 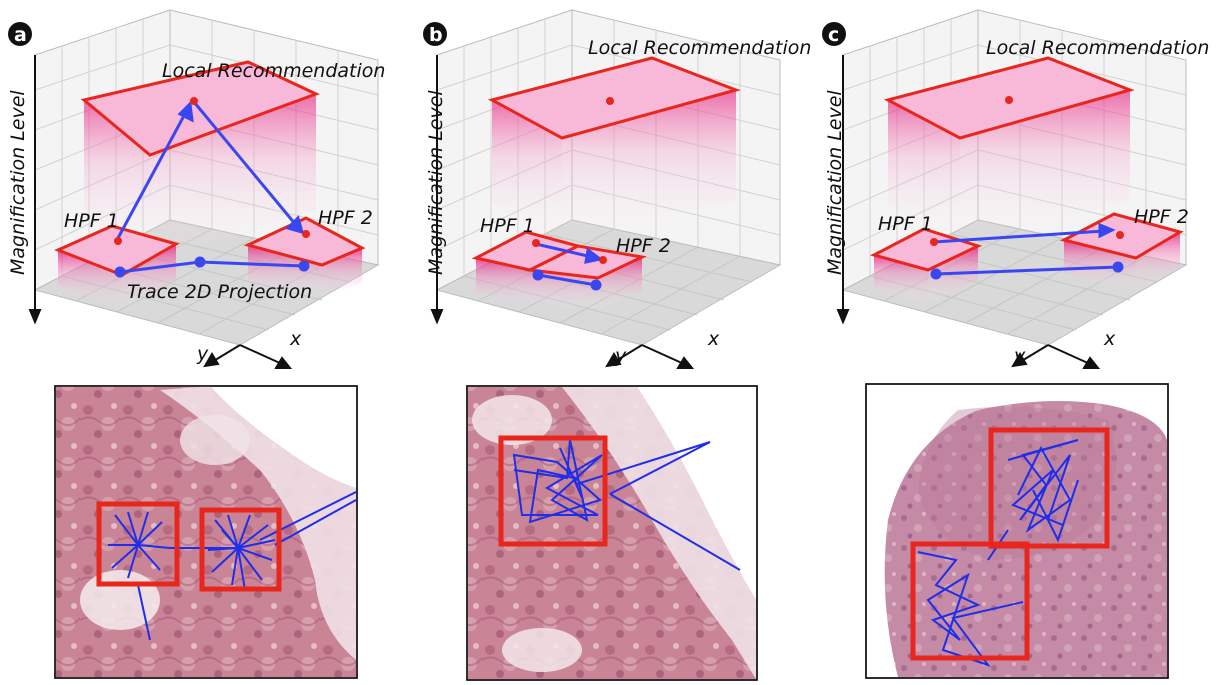 I want to click on projection-label: Trace 2D Projection, so click(x=219, y=292).